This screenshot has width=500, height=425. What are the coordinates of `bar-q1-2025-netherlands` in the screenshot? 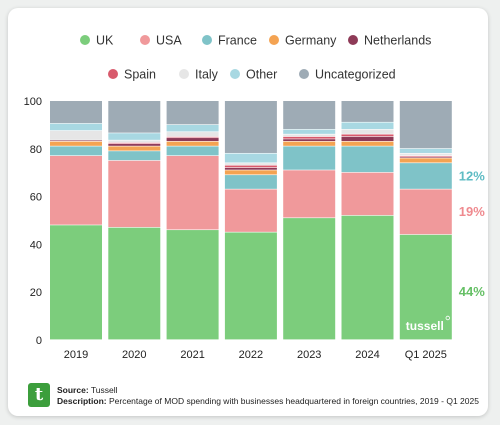 It's located at (425, 157).